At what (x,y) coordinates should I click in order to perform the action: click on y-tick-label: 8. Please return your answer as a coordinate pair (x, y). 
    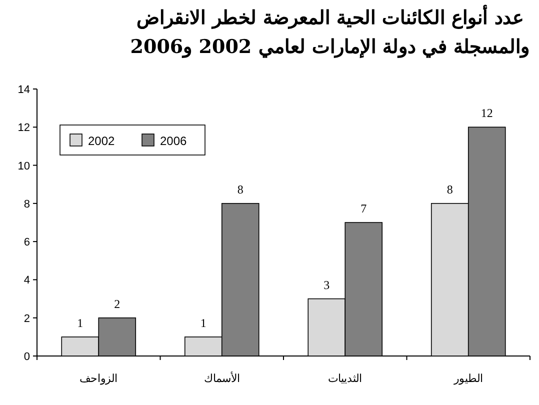
    Looking at the image, I should click on (27, 204).